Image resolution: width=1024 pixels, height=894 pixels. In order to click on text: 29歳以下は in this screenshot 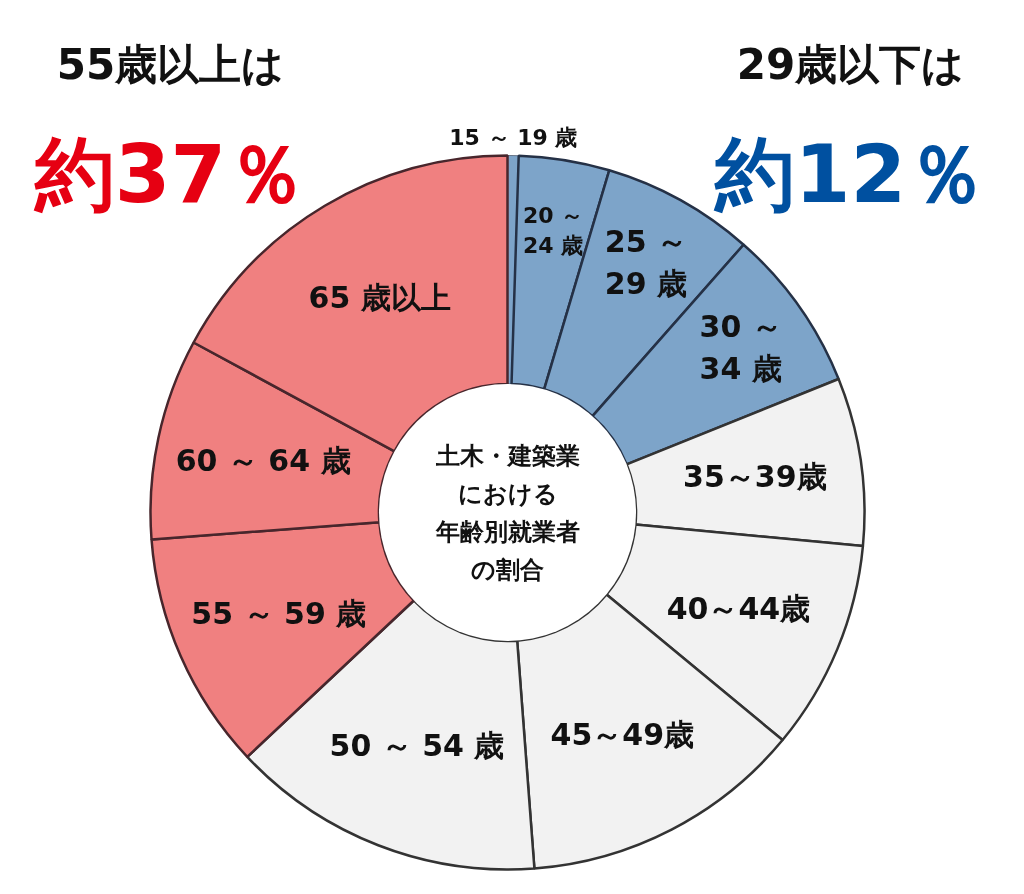, I will do `click(850, 64)`.